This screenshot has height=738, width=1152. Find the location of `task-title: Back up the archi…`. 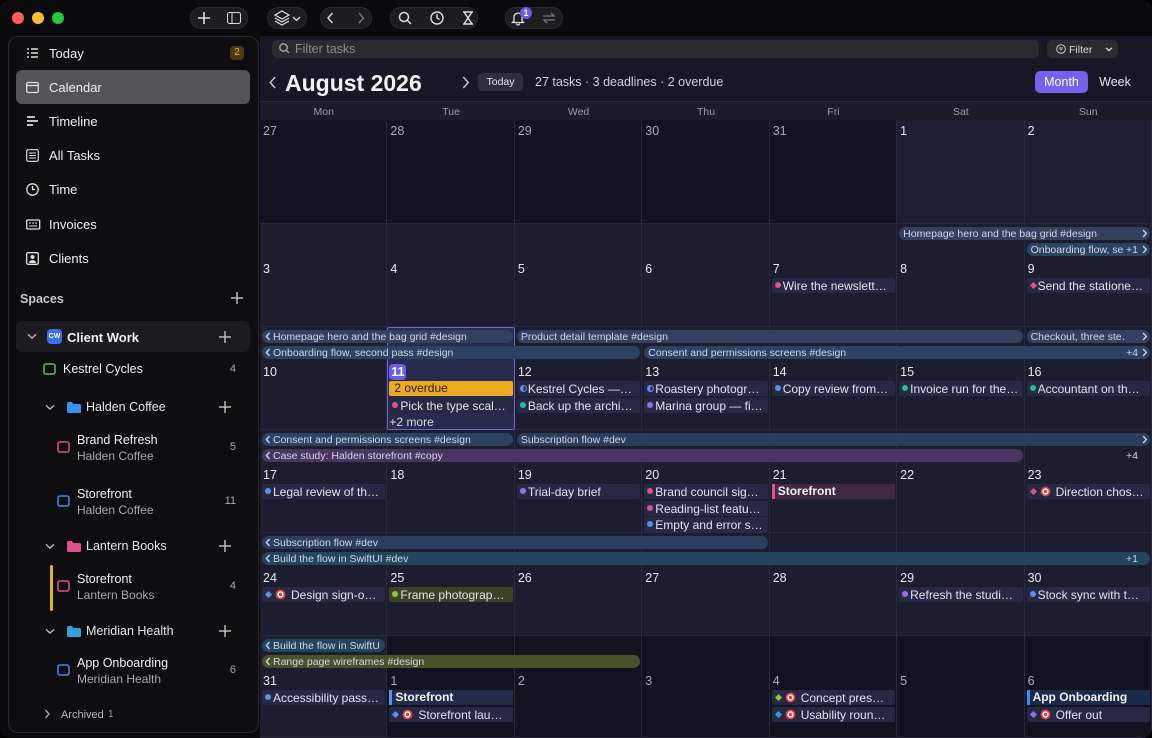

task-title: Back up the archi… is located at coordinates (580, 405).